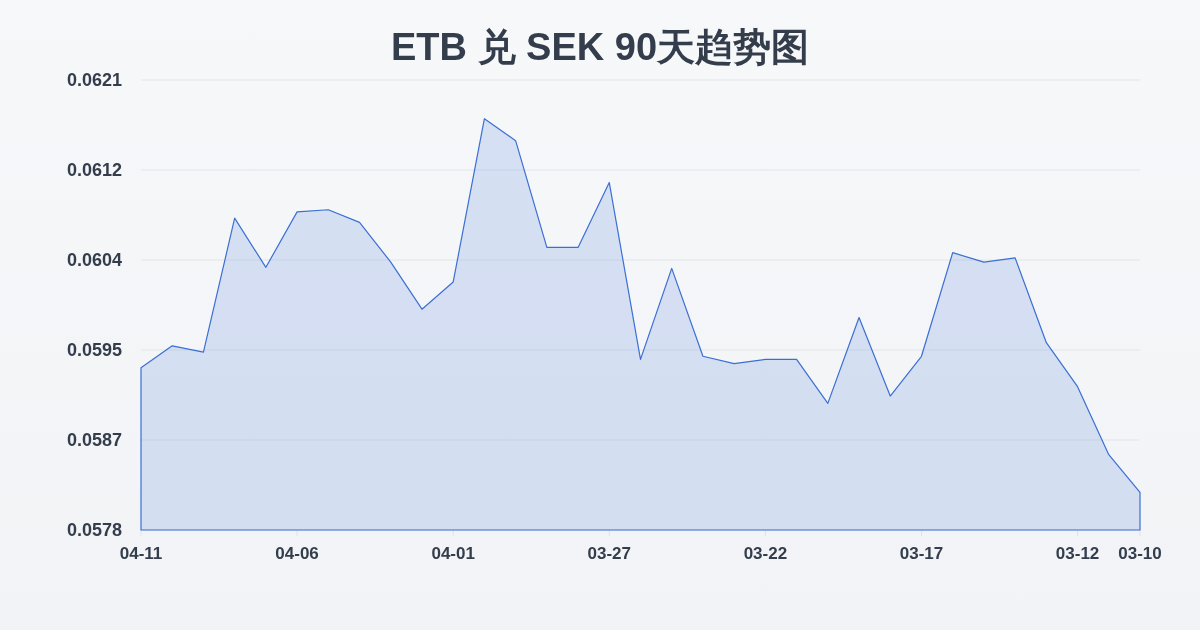 Image resolution: width=1200 pixels, height=630 pixels. Describe the element at coordinates (297, 553) in the screenshot. I see `xtick-label: 04-06` at that location.